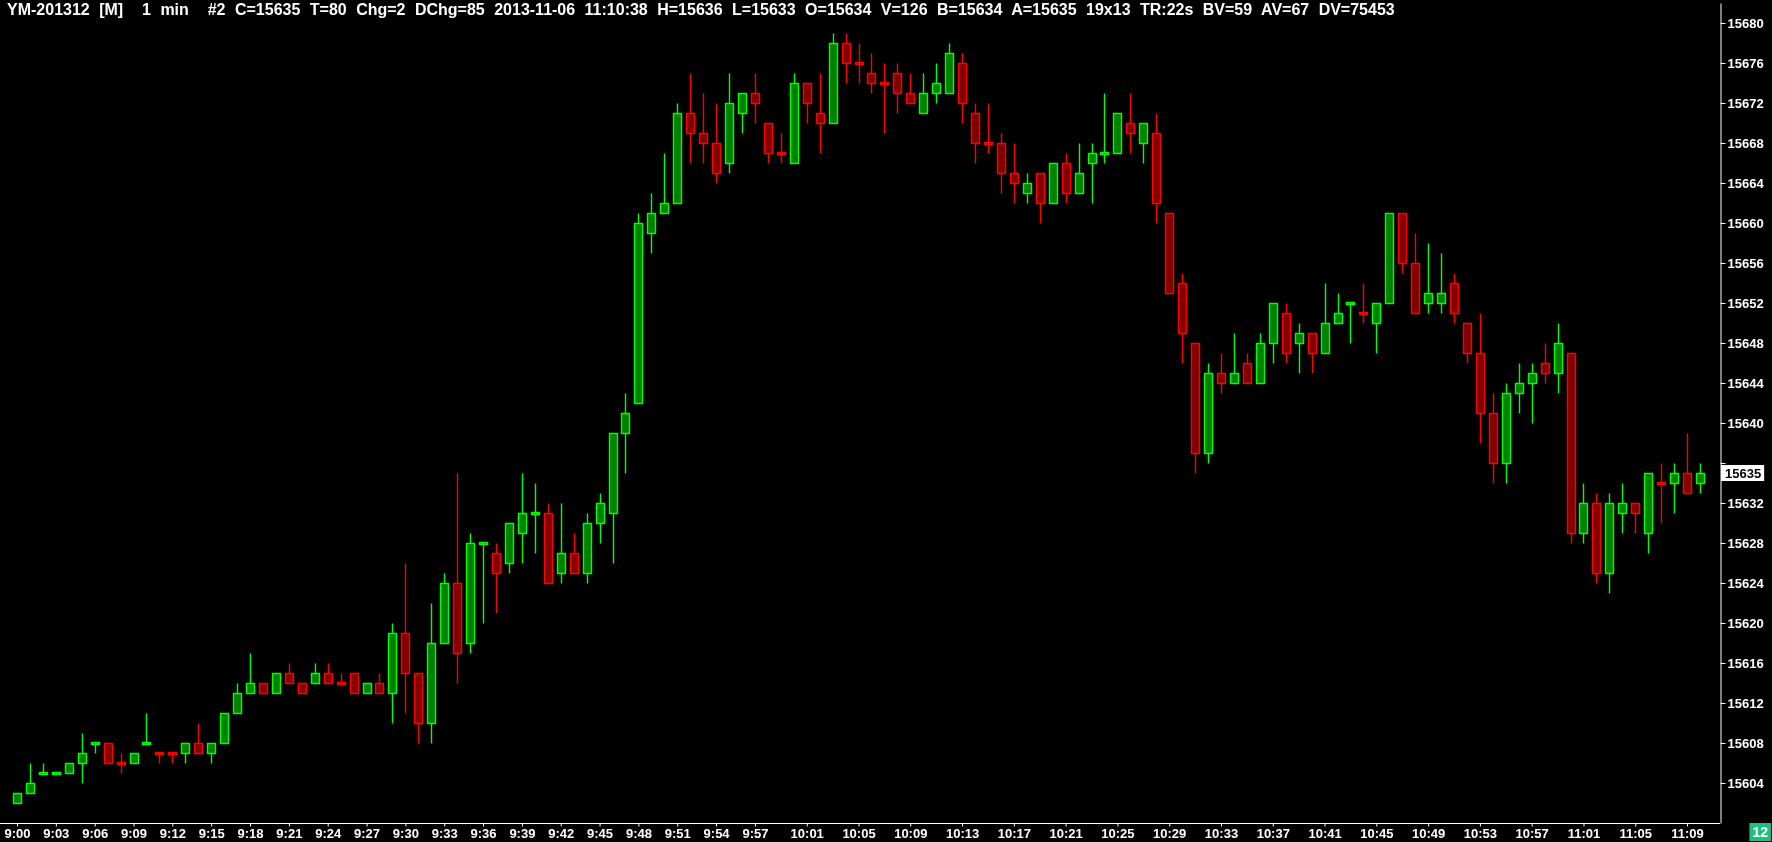  Describe the element at coordinates (1273, 833) in the screenshot. I see `x-tick-label: 10:37` at that location.